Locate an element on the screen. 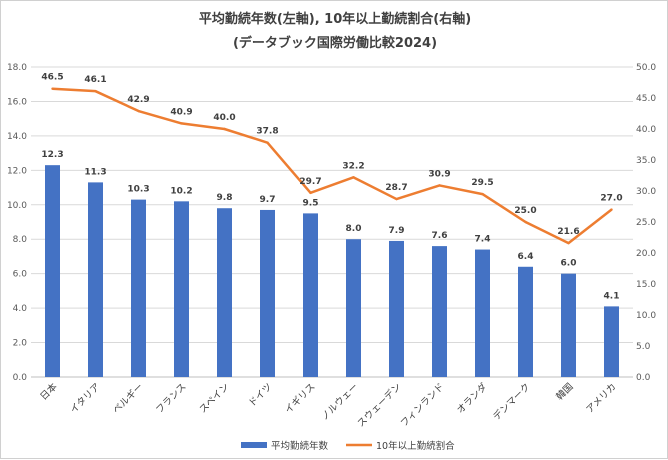 The height and width of the screenshot is (460, 668). line-value-label: 42.9 is located at coordinates (138, 100).